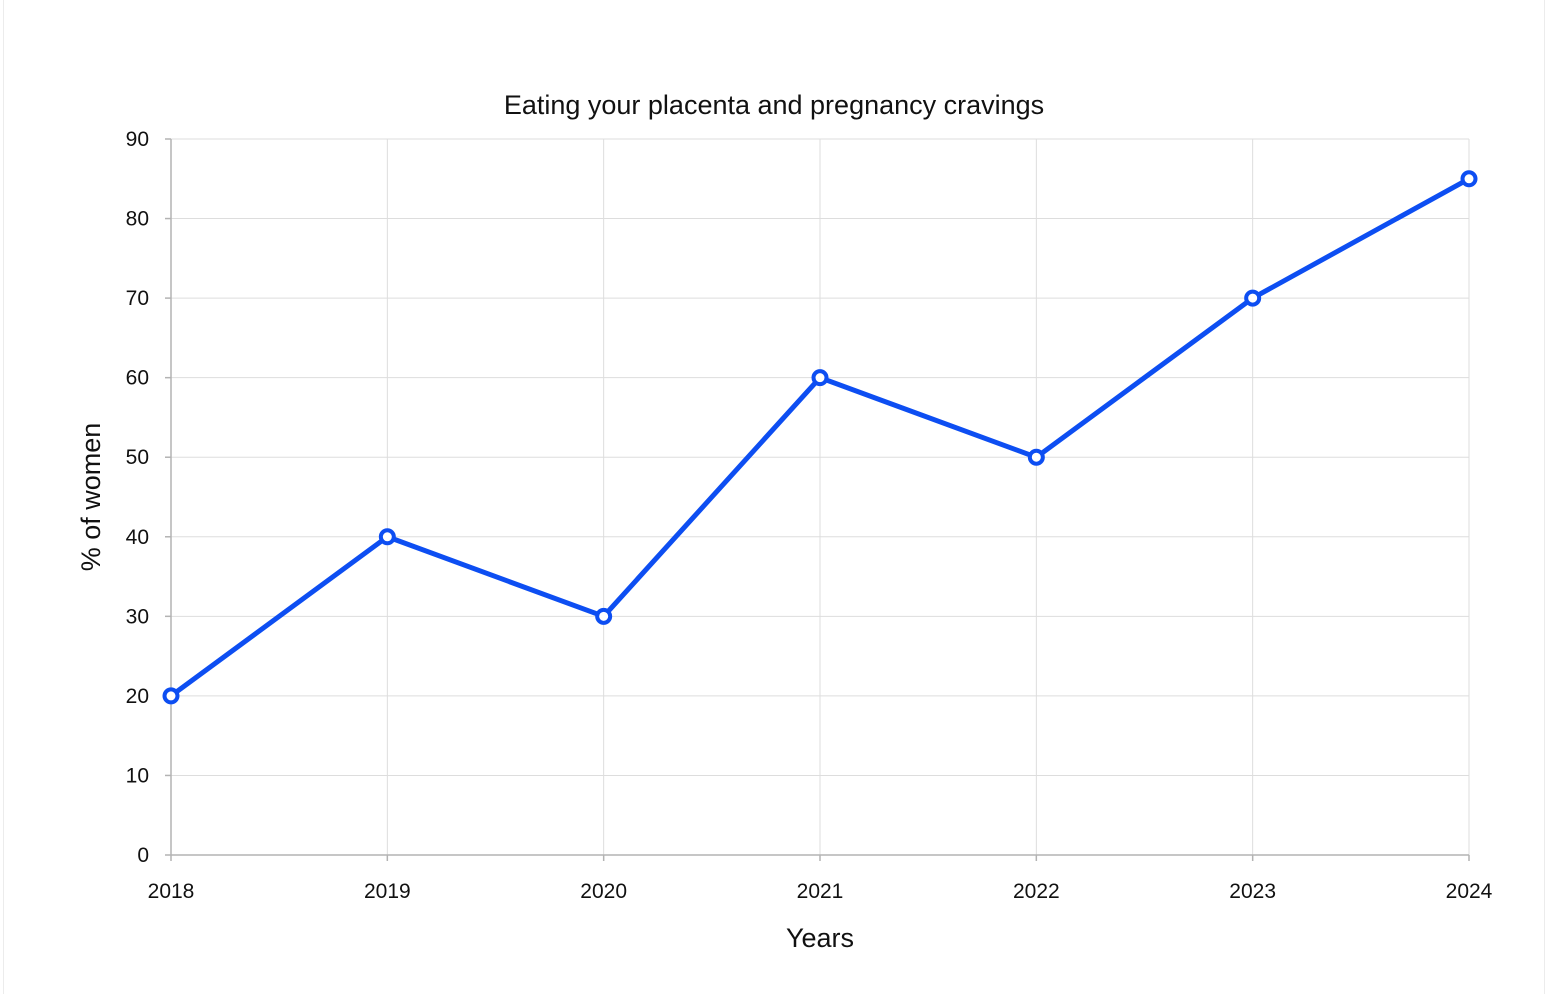 Image resolution: width=1548 pixels, height=994 pixels. I want to click on x-tick-label: 2020, so click(603, 891).